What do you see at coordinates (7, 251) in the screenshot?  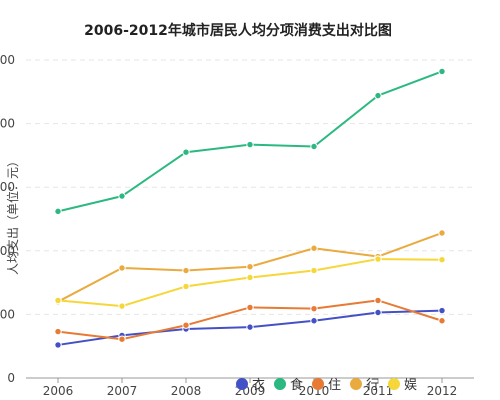 I see `y-tick-label: 2000` at bounding box center [7, 251].